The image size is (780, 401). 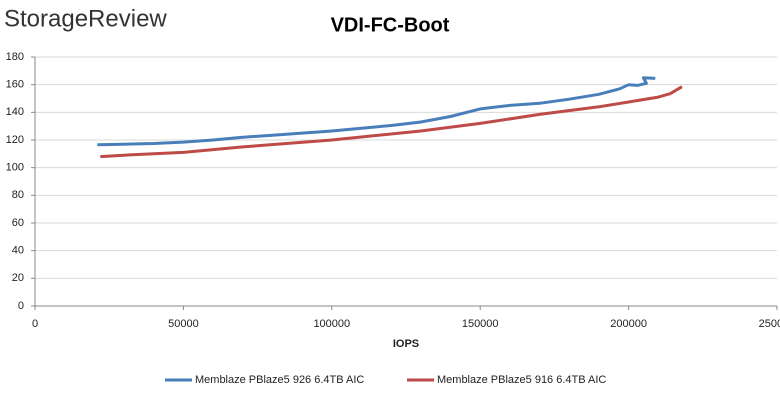 I want to click on x-axis-label: IOPS, so click(x=406, y=344).